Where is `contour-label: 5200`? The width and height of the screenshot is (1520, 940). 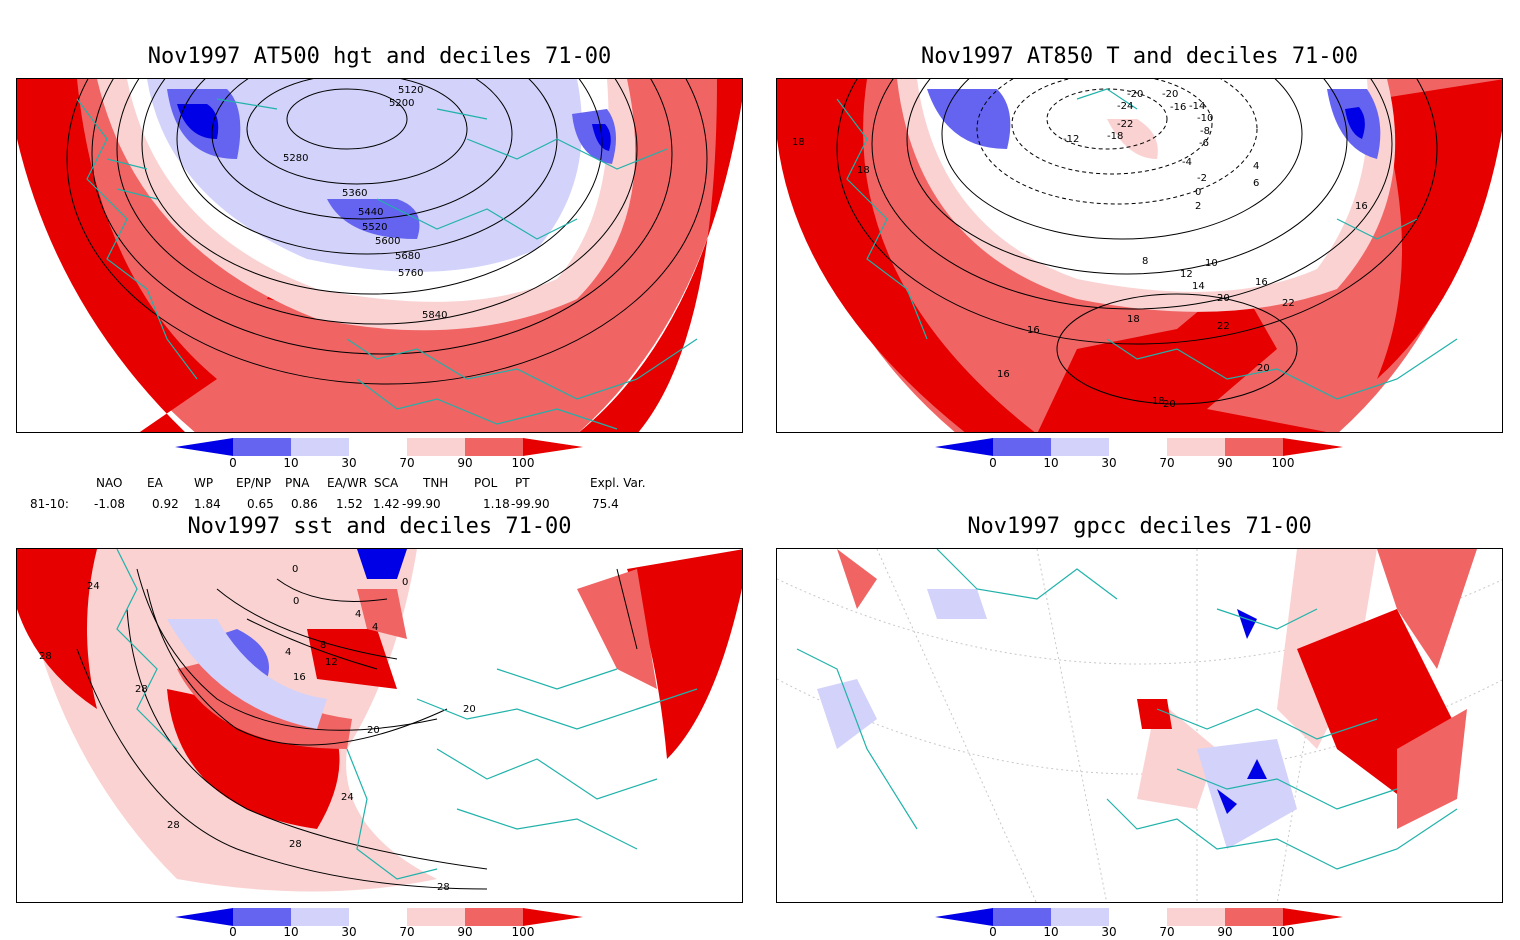 contour-label: 5200 is located at coordinates (401, 103).